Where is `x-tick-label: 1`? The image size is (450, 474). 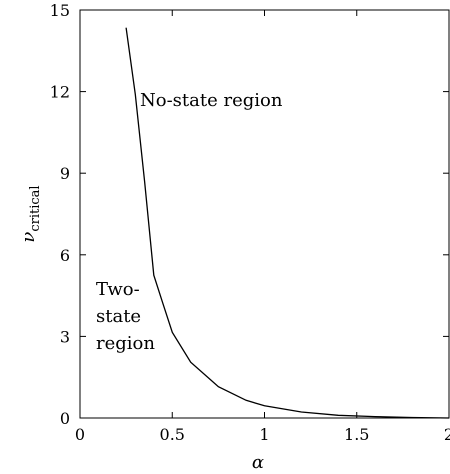 x-tick-label: 1 is located at coordinates (264, 434).